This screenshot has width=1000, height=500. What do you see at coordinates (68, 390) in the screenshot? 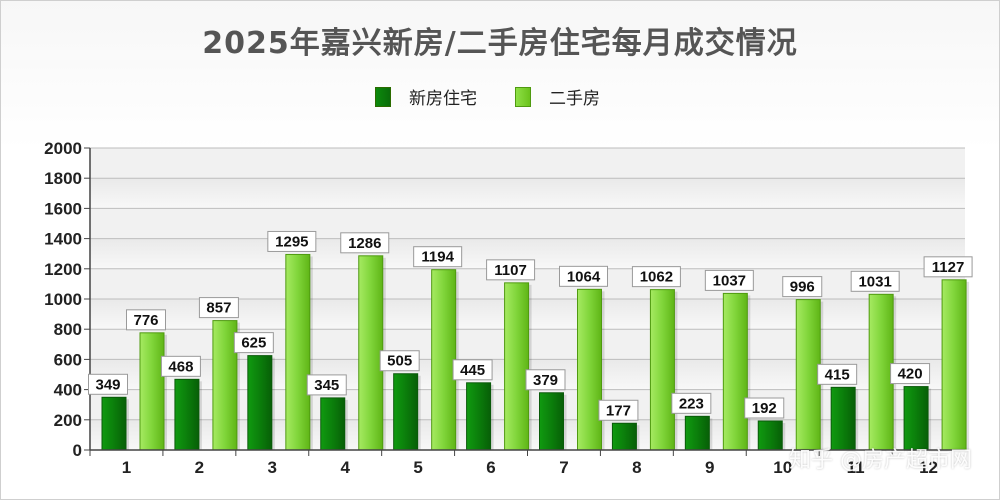
I see `y-tick-label: 400` at bounding box center [68, 390].